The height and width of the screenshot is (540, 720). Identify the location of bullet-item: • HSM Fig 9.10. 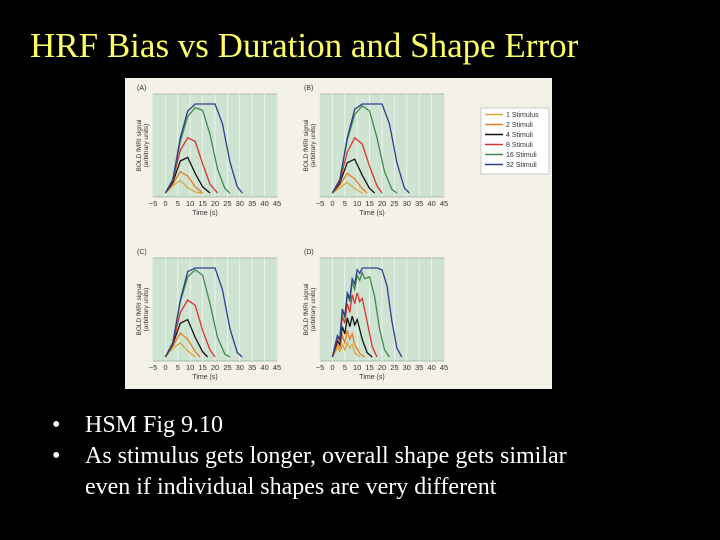
(309, 425).